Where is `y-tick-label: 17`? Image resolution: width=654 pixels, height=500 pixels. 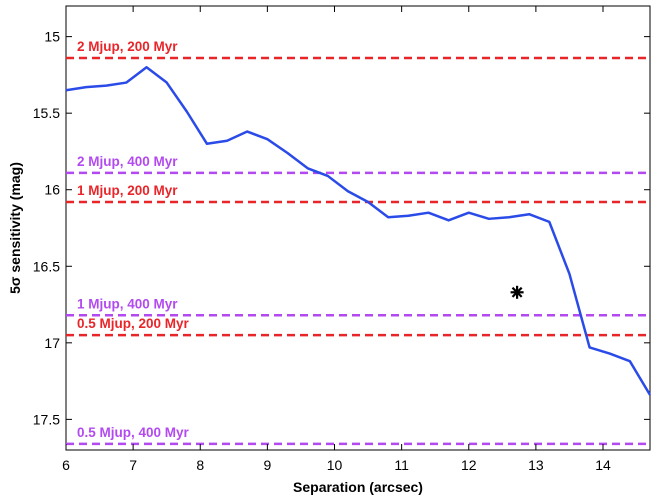
y-tick-label: 17 is located at coordinates (52, 343).